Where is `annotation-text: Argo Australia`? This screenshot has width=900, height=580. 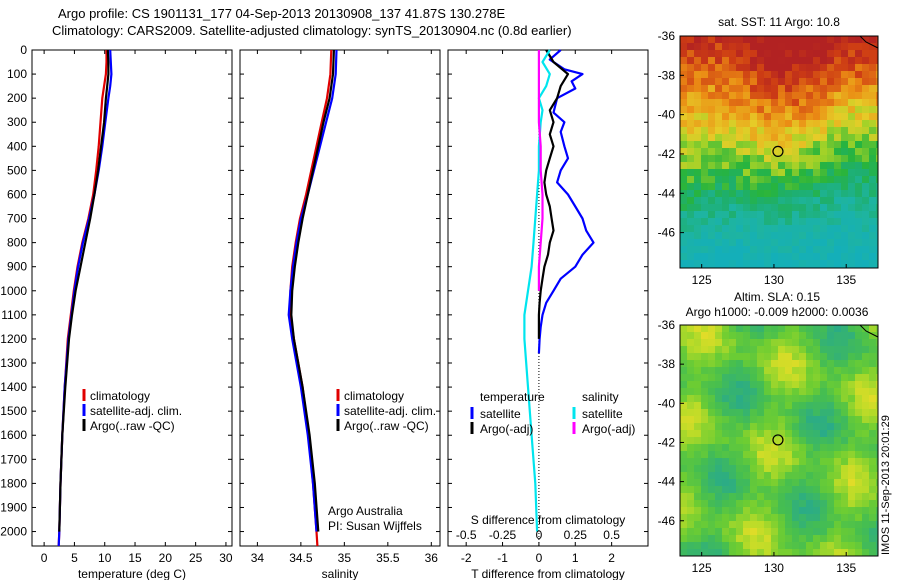 annotation-text: Argo Australia is located at coordinates (365, 511).